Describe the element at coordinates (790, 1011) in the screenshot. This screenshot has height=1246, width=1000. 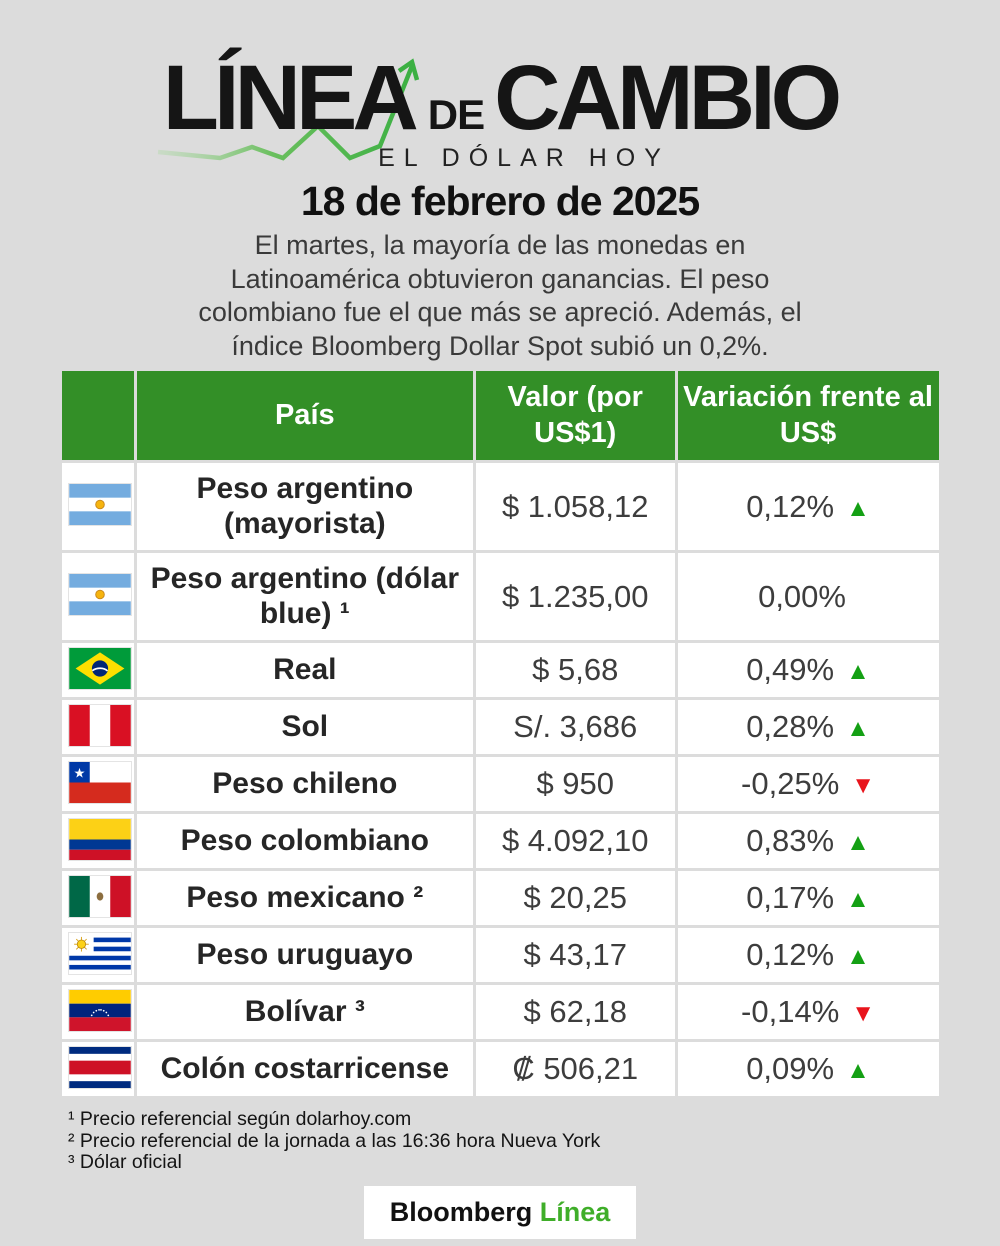
I see `variation-value: -0,14%` at that location.